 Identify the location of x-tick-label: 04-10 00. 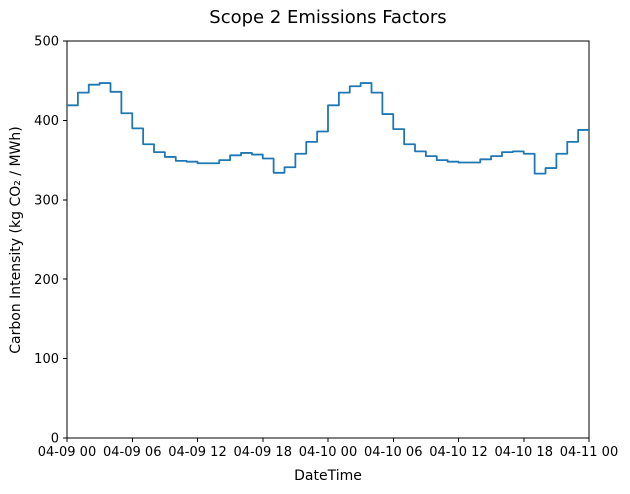
(328, 452).